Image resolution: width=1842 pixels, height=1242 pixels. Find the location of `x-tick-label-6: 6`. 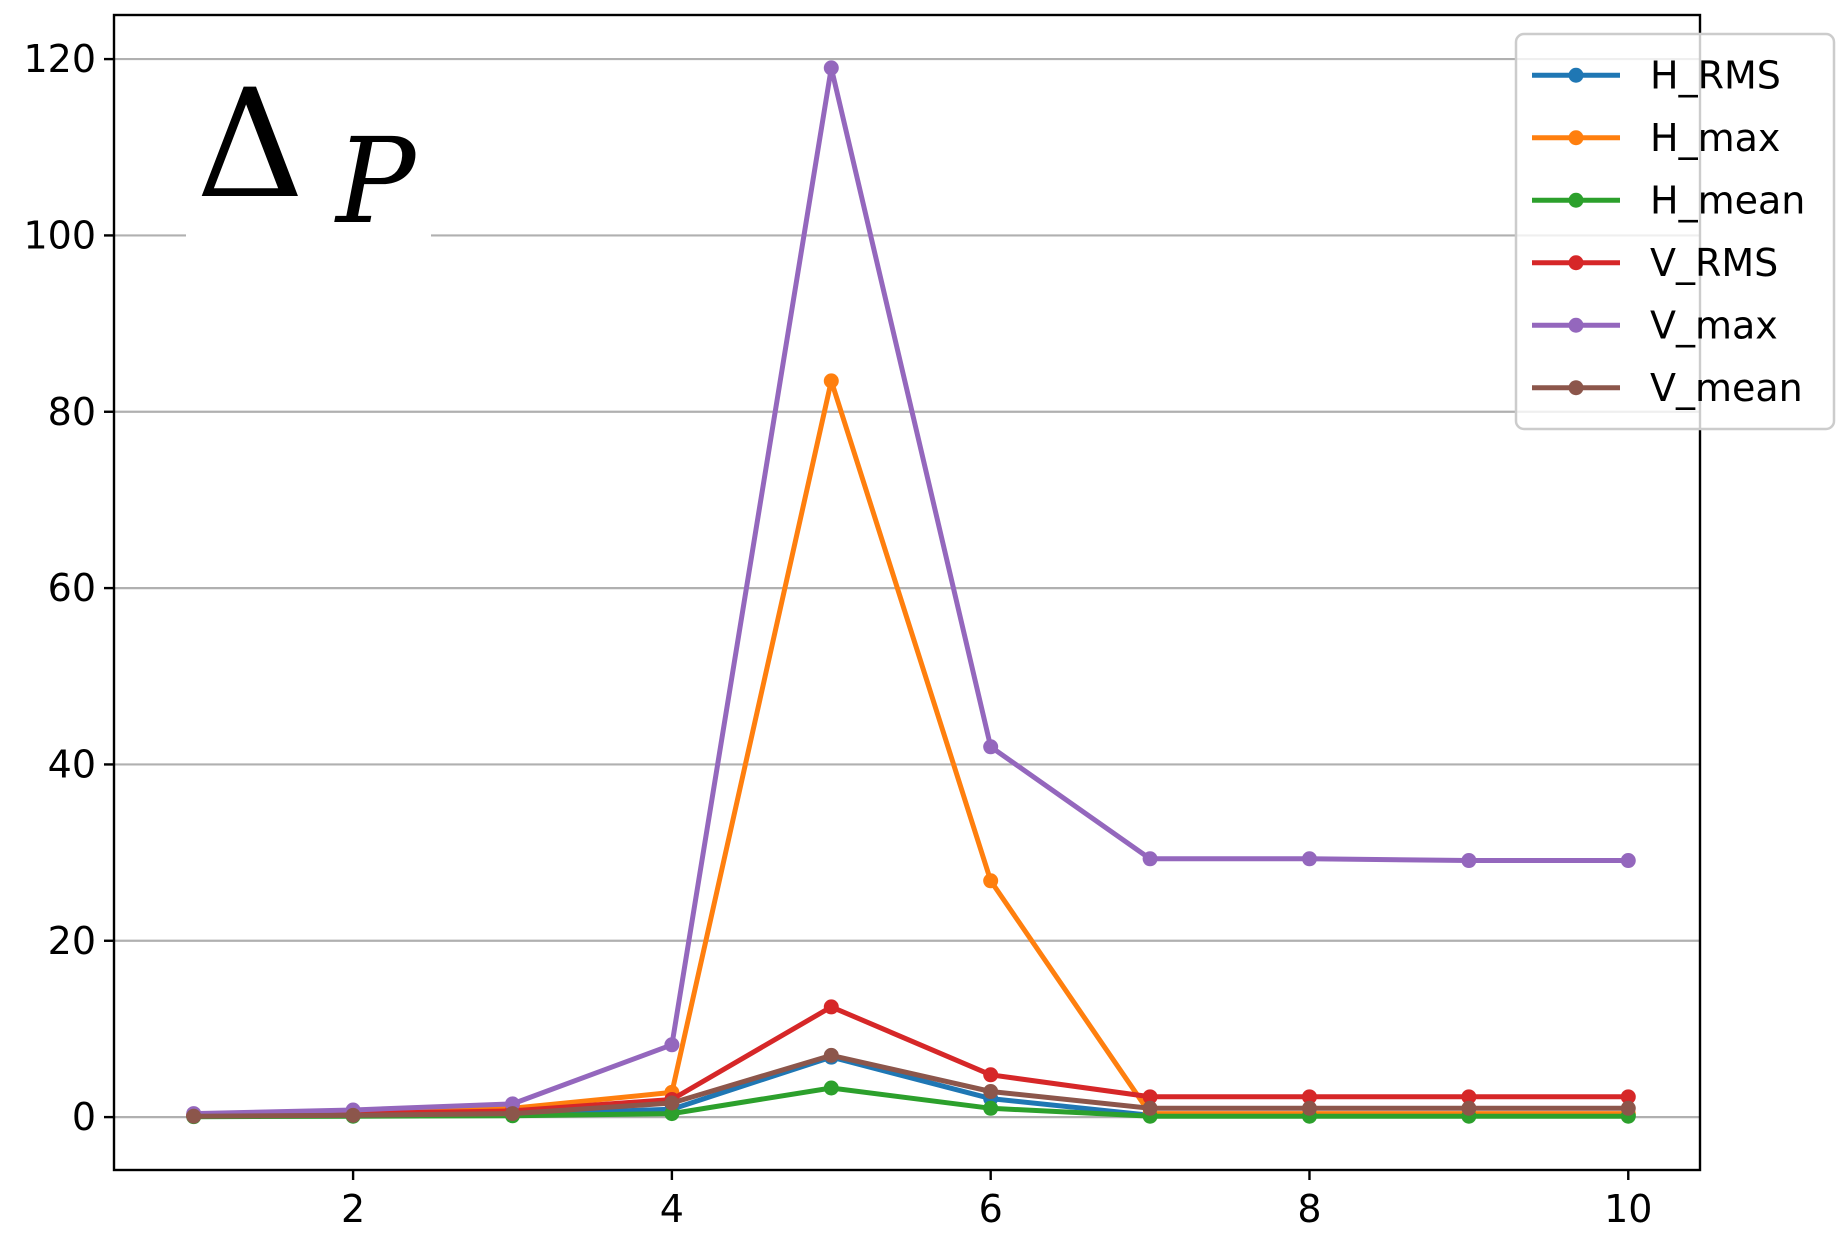

x-tick-label-6: 6 is located at coordinates (991, 1209).